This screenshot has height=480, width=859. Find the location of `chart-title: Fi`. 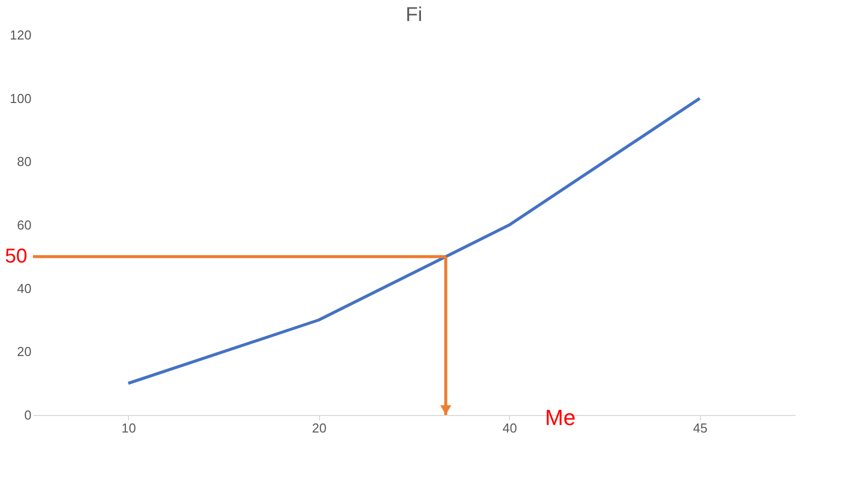

chart-title: Fi is located at coordinates (414, 15).